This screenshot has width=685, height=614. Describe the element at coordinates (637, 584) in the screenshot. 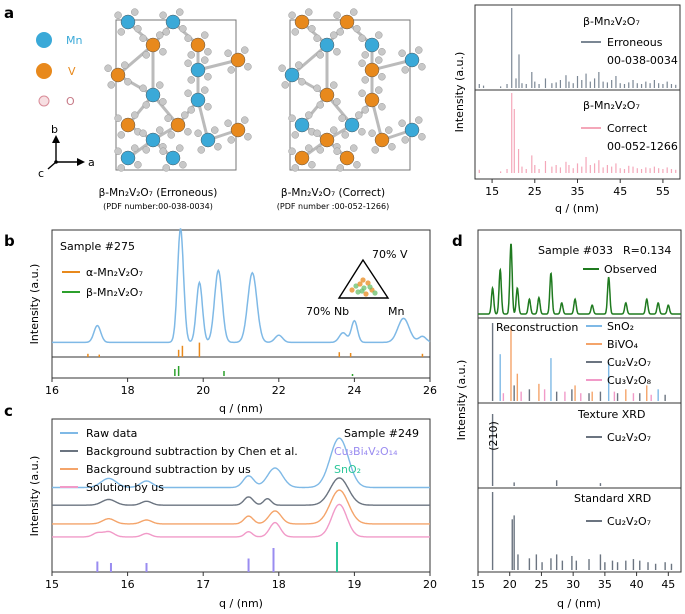

I see `d-tick-label: 40` at that location.